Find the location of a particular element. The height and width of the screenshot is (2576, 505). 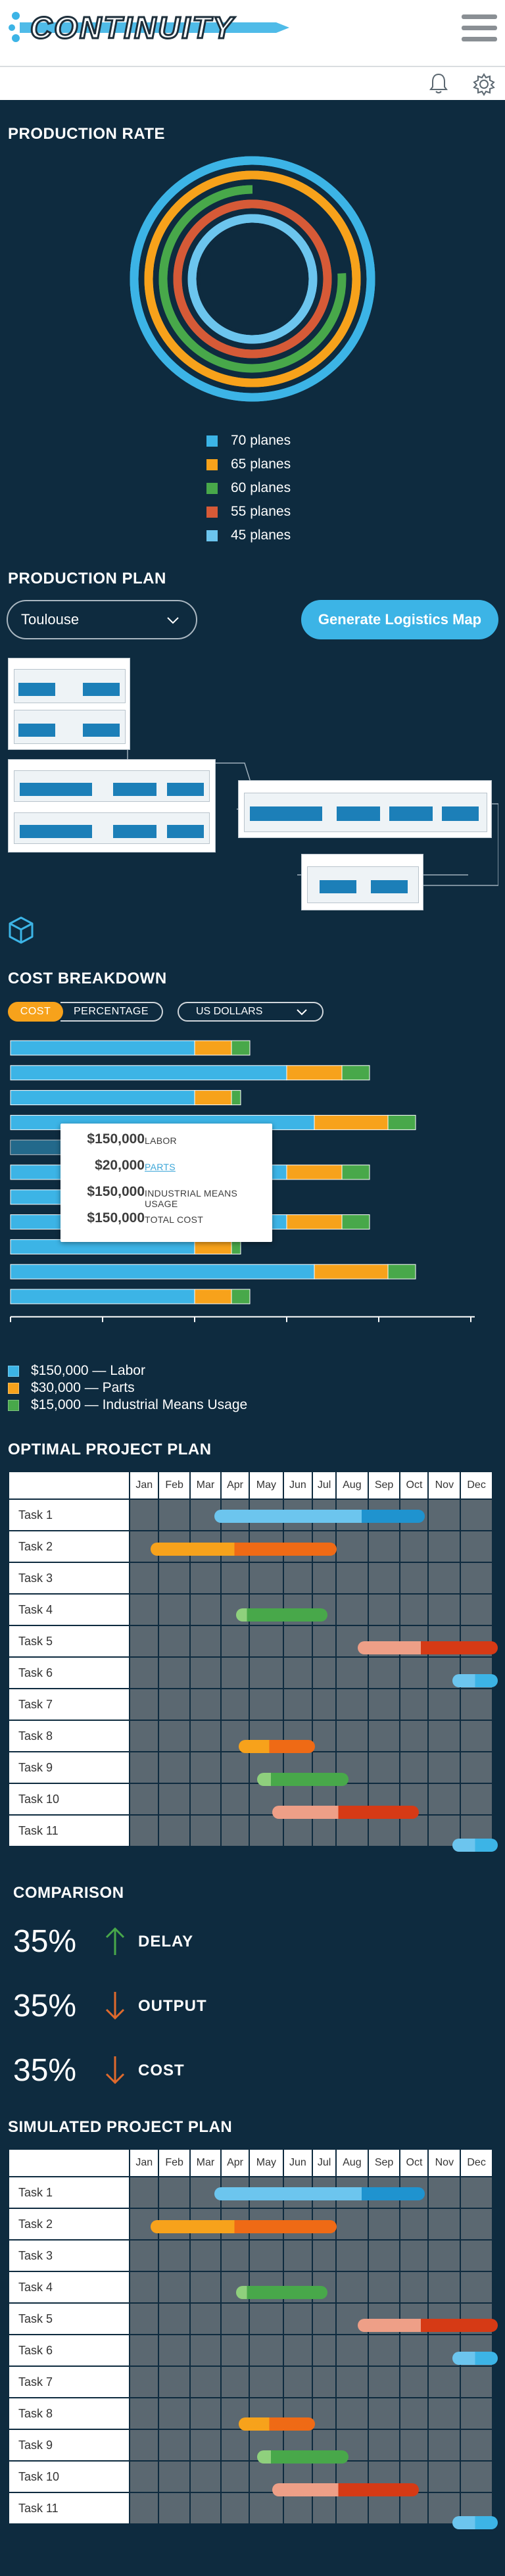

gear-icon is located at coordinates (484, 84).